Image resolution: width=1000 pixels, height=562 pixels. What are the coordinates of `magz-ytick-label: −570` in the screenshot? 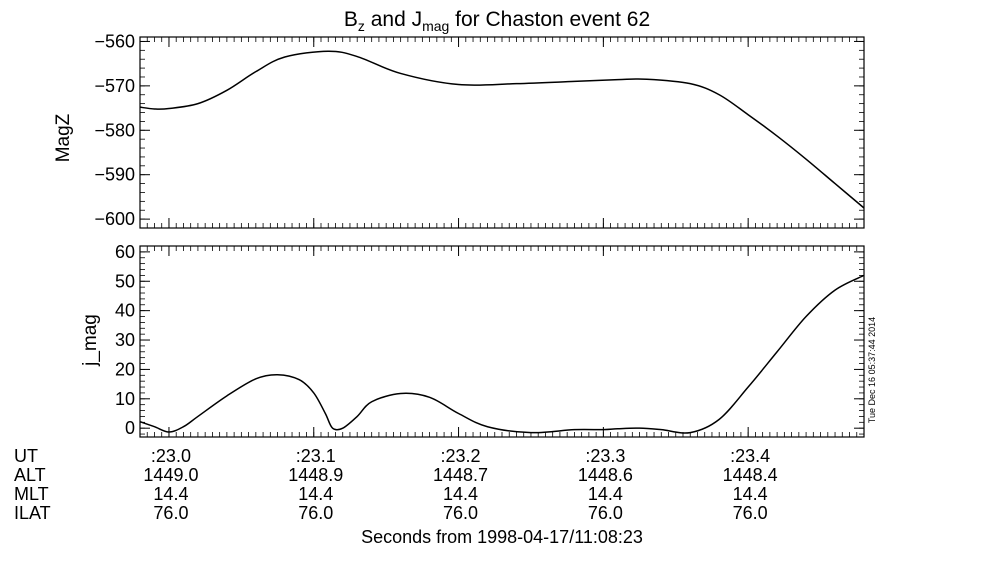 It's located at (114, 86).